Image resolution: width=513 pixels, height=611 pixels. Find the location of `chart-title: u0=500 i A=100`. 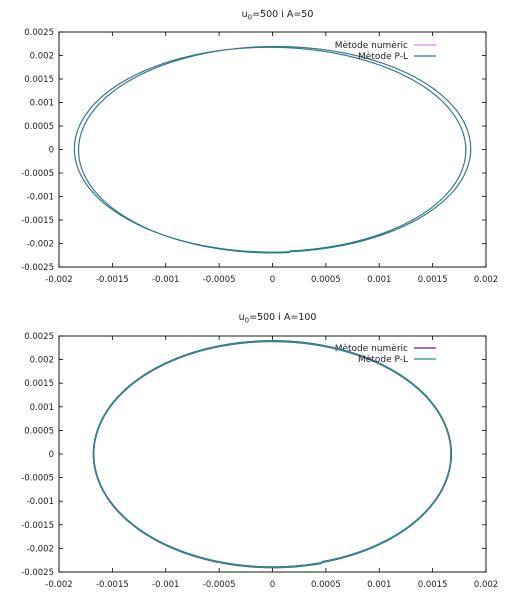

chart-title: u0=500 i A=100 is located at coordinates (278, 318).